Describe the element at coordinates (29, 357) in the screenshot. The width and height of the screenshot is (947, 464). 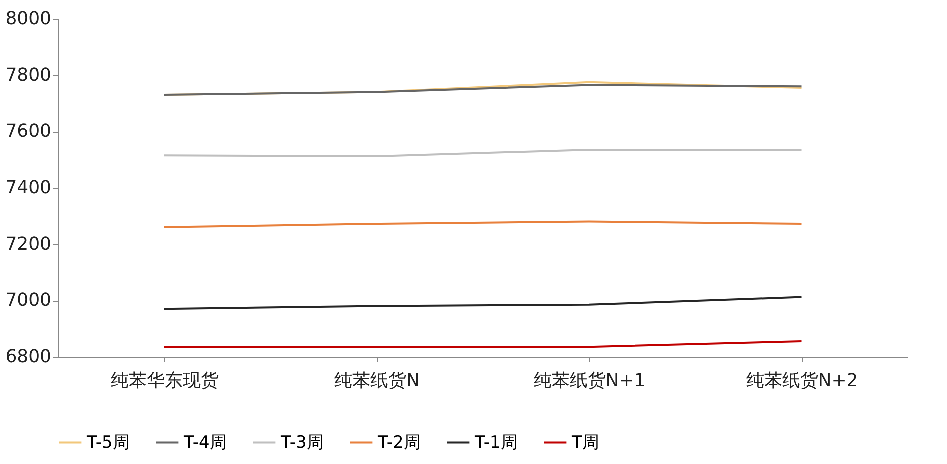
I see `y-tick-label: 6800` at that location.